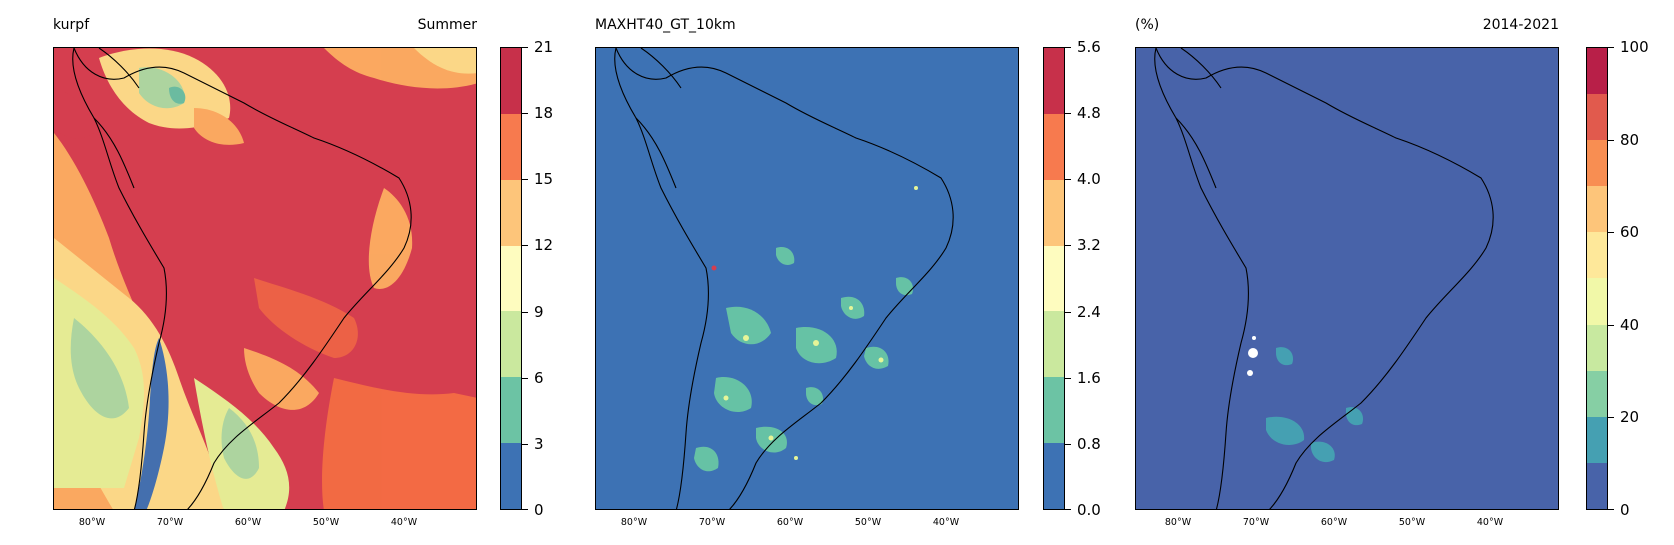 The image size is (1674, 545). Describe the element at coordinates (1089, 443) in the screenshot. I see `colorbar-tick-label: 0.8` at that location.